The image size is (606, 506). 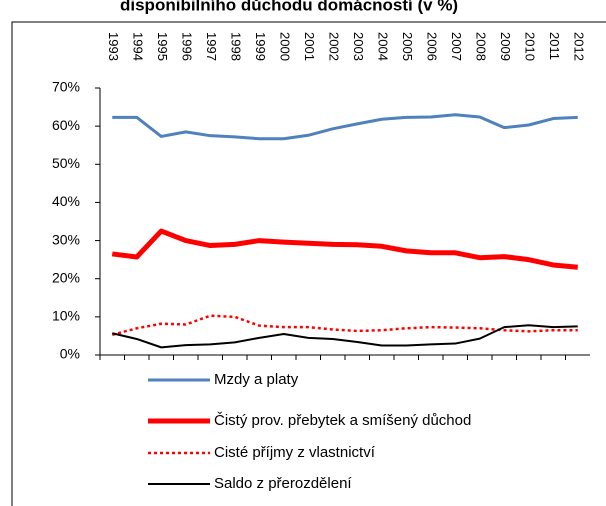 I want to click on x-tick-label: 1995, so click(x=162, y=46).